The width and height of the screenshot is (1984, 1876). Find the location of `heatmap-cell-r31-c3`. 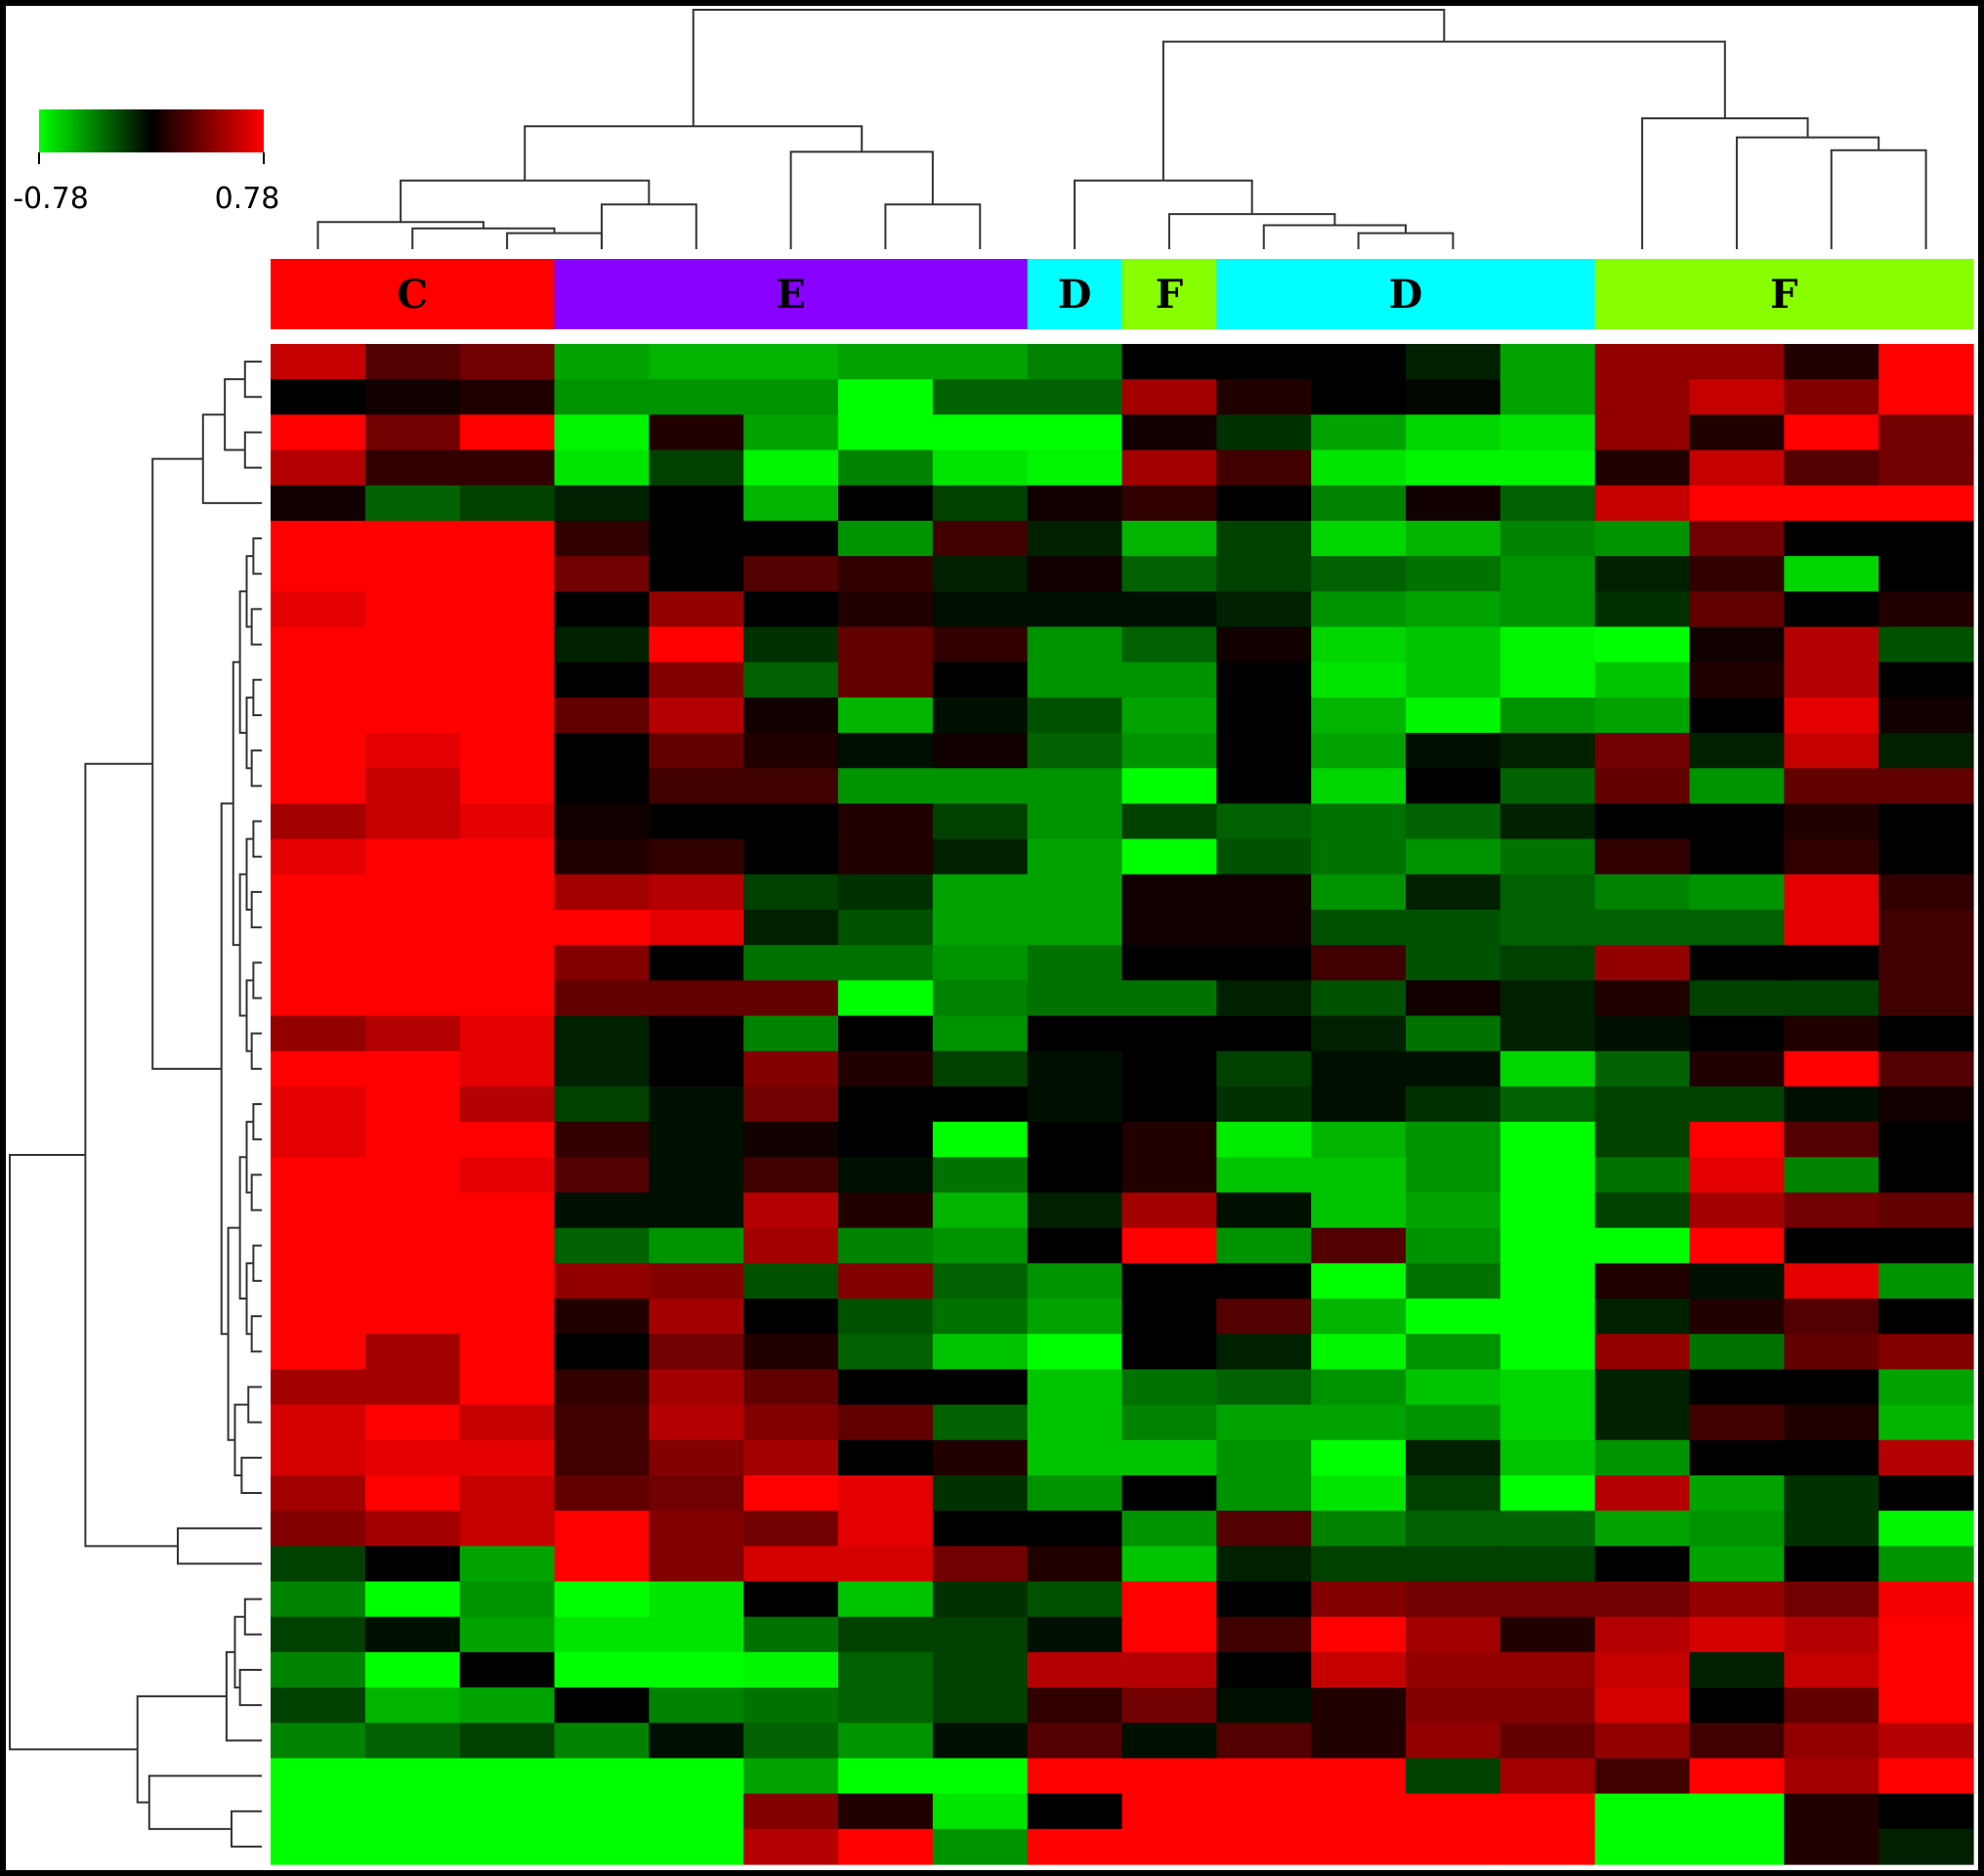

heatmap-cell-r31-c3 is located at coordinates (508, 1422).